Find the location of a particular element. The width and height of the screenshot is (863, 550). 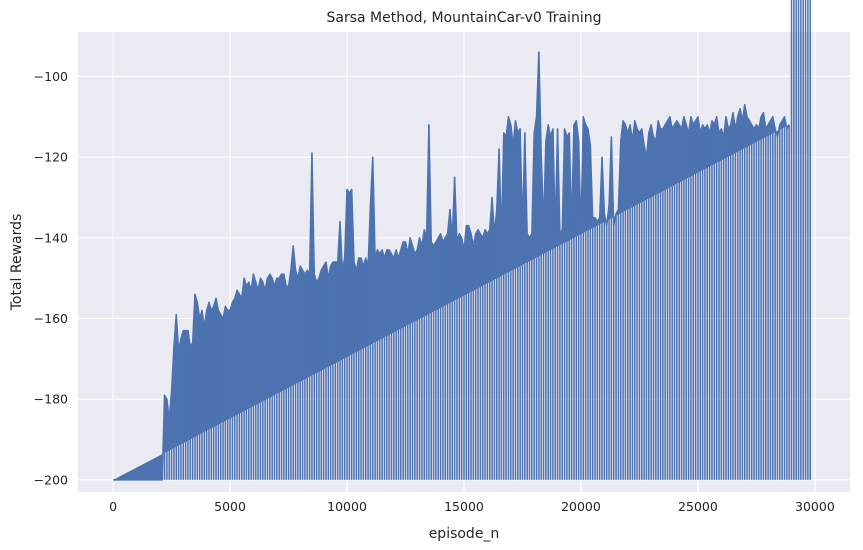

y-axis-label: Total Rewards is located at coordinates (17, 263).